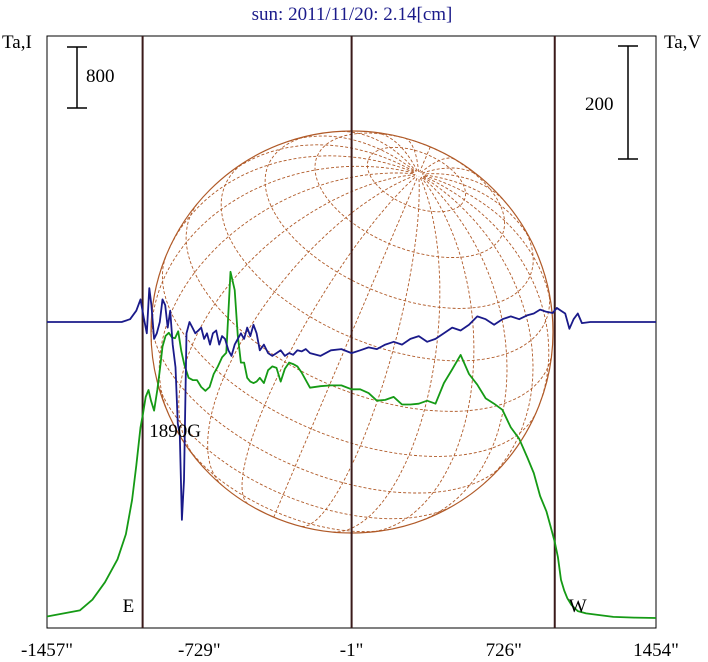 The width and height of the screenshot is (708, 662). Describe the element at coordinates (628, 102) in the screenshot. I see `polarization-scale-bar` at that location.